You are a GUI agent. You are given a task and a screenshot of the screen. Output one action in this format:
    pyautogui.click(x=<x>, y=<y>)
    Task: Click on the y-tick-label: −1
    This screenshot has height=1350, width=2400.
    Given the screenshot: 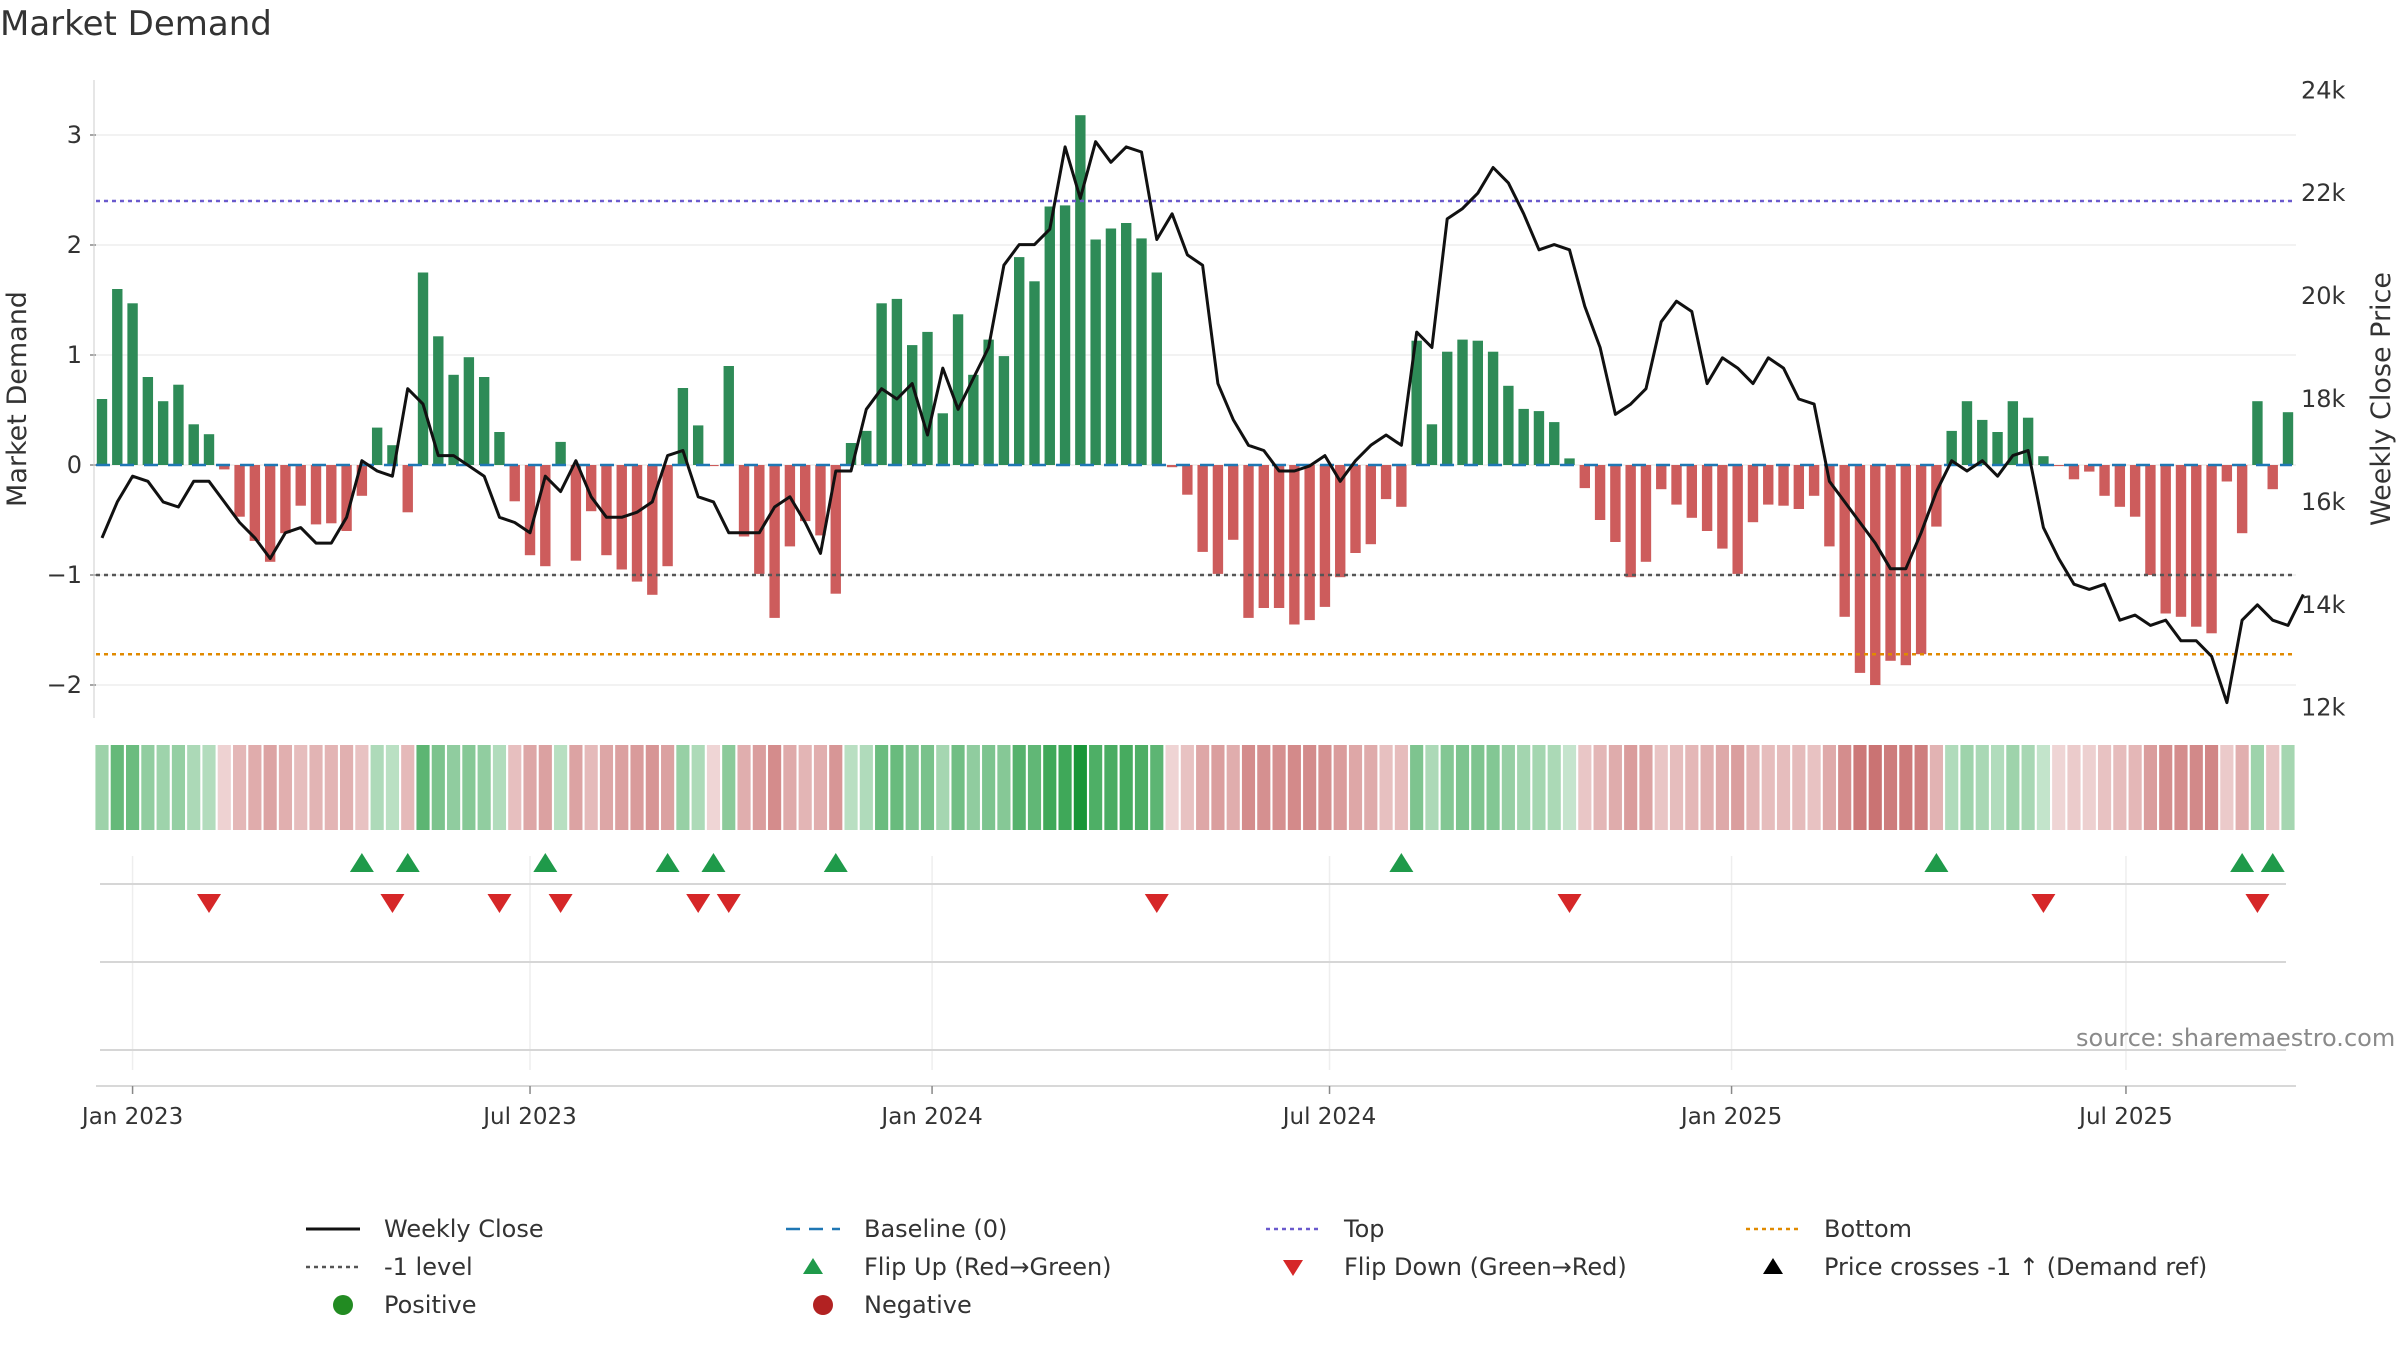 What is the action you would take?
    pyautogui.click(x=64, y=575)
    